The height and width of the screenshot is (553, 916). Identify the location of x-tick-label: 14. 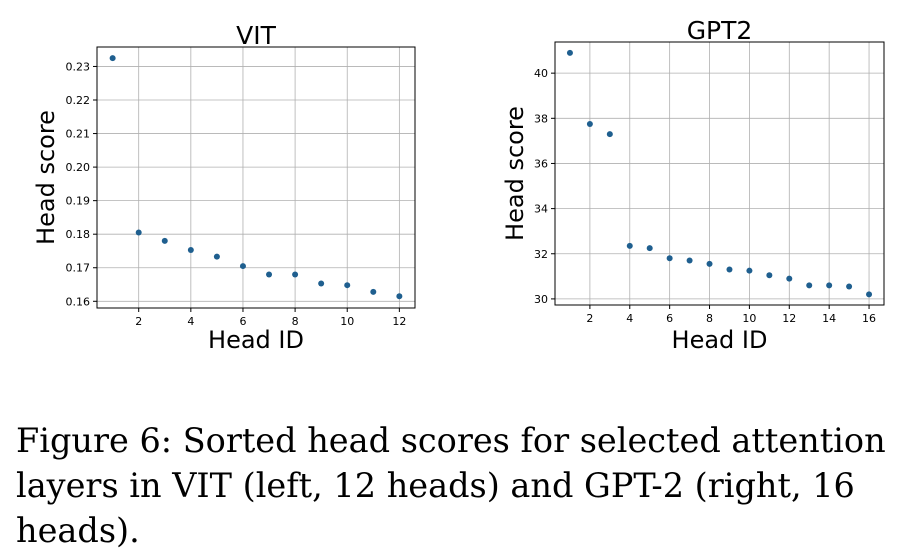
(829, 318).